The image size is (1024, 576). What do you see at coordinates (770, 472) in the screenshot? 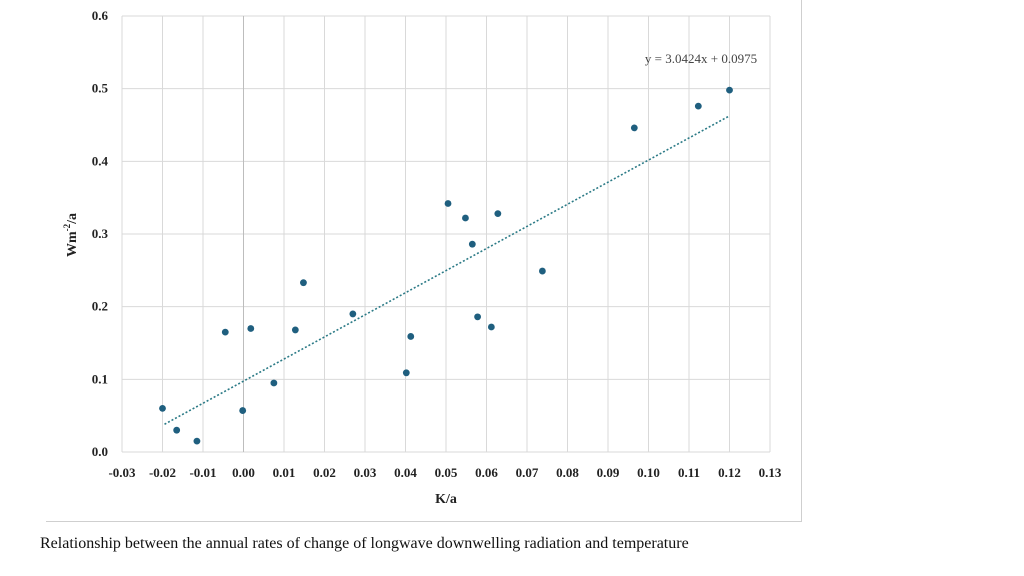
I see `x-tick-label: 0.13` at bounding box center [770, 472].